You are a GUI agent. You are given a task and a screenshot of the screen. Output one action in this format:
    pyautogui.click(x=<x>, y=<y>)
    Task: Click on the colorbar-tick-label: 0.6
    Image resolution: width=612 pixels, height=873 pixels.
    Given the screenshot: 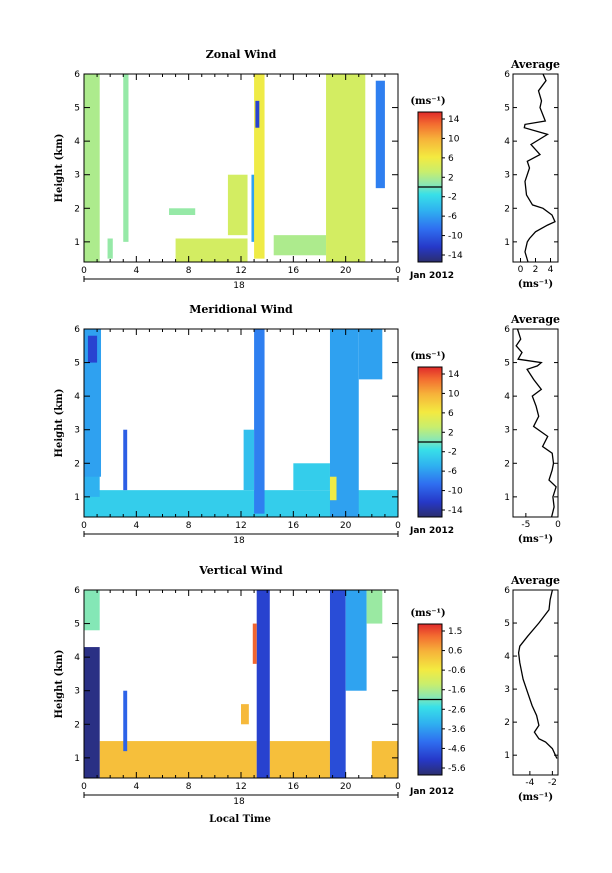 What is the action you would take?
    pyautogui.click(x=455, y=652)
    